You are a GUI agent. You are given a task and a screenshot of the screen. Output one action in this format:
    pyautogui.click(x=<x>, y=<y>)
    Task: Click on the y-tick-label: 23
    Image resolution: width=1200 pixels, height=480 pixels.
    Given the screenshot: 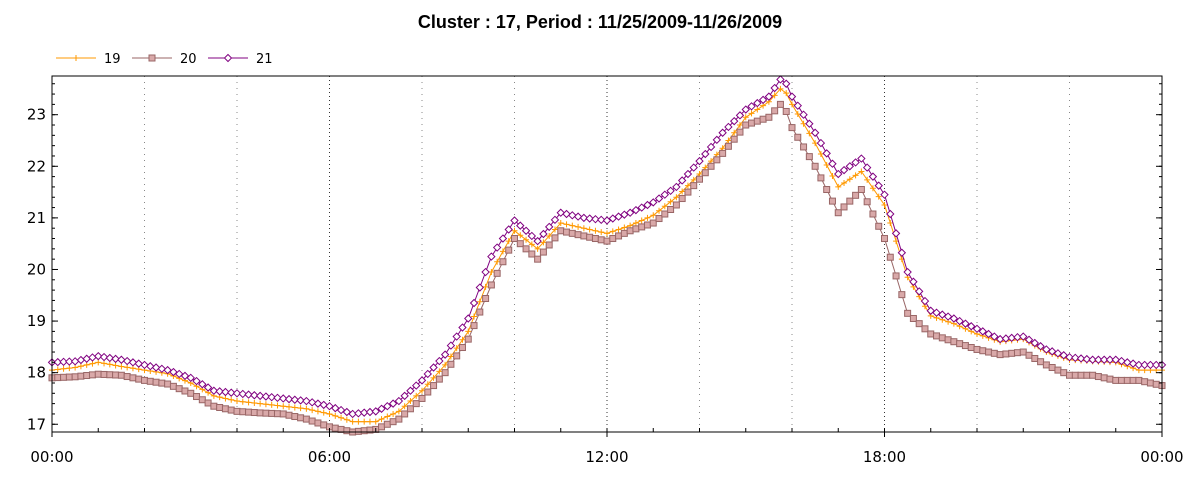 What is the action you would take?
    pyautogui.click(x=36, y=115)
    